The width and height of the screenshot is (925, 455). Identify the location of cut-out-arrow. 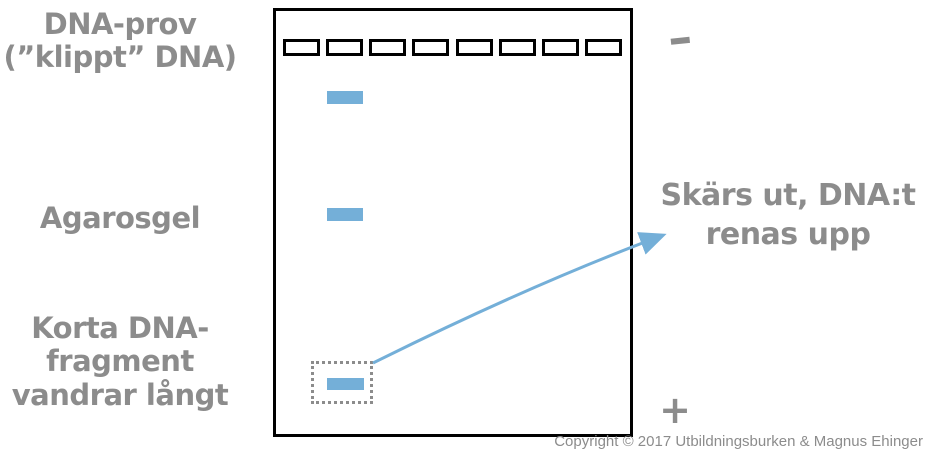
(519, 298).